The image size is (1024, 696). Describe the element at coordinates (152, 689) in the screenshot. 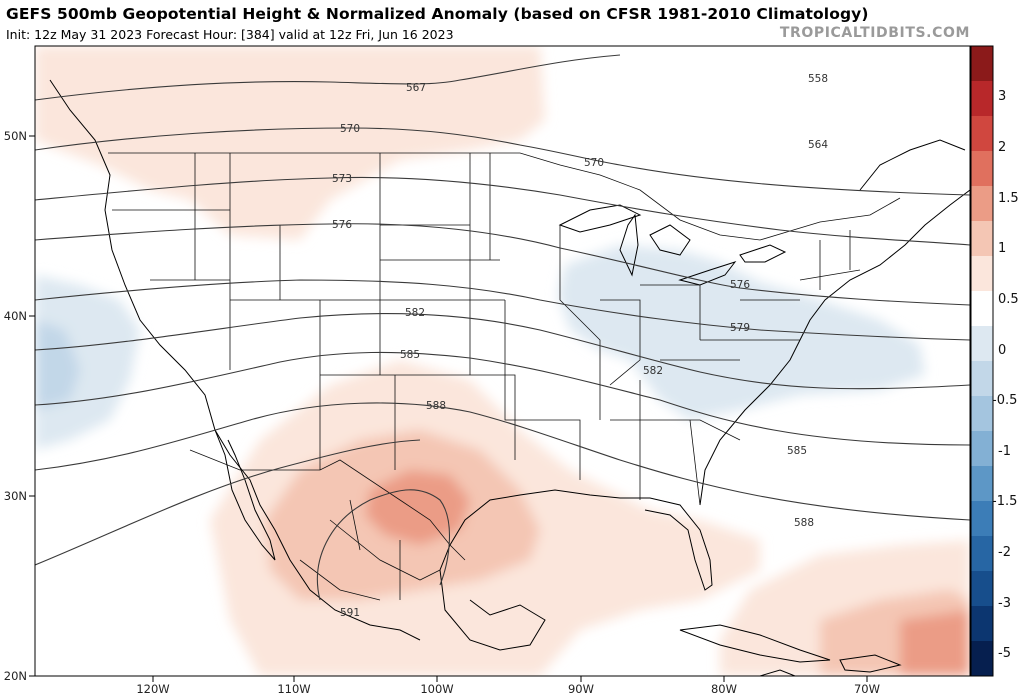

I see `lon-label: 120W` at that location.